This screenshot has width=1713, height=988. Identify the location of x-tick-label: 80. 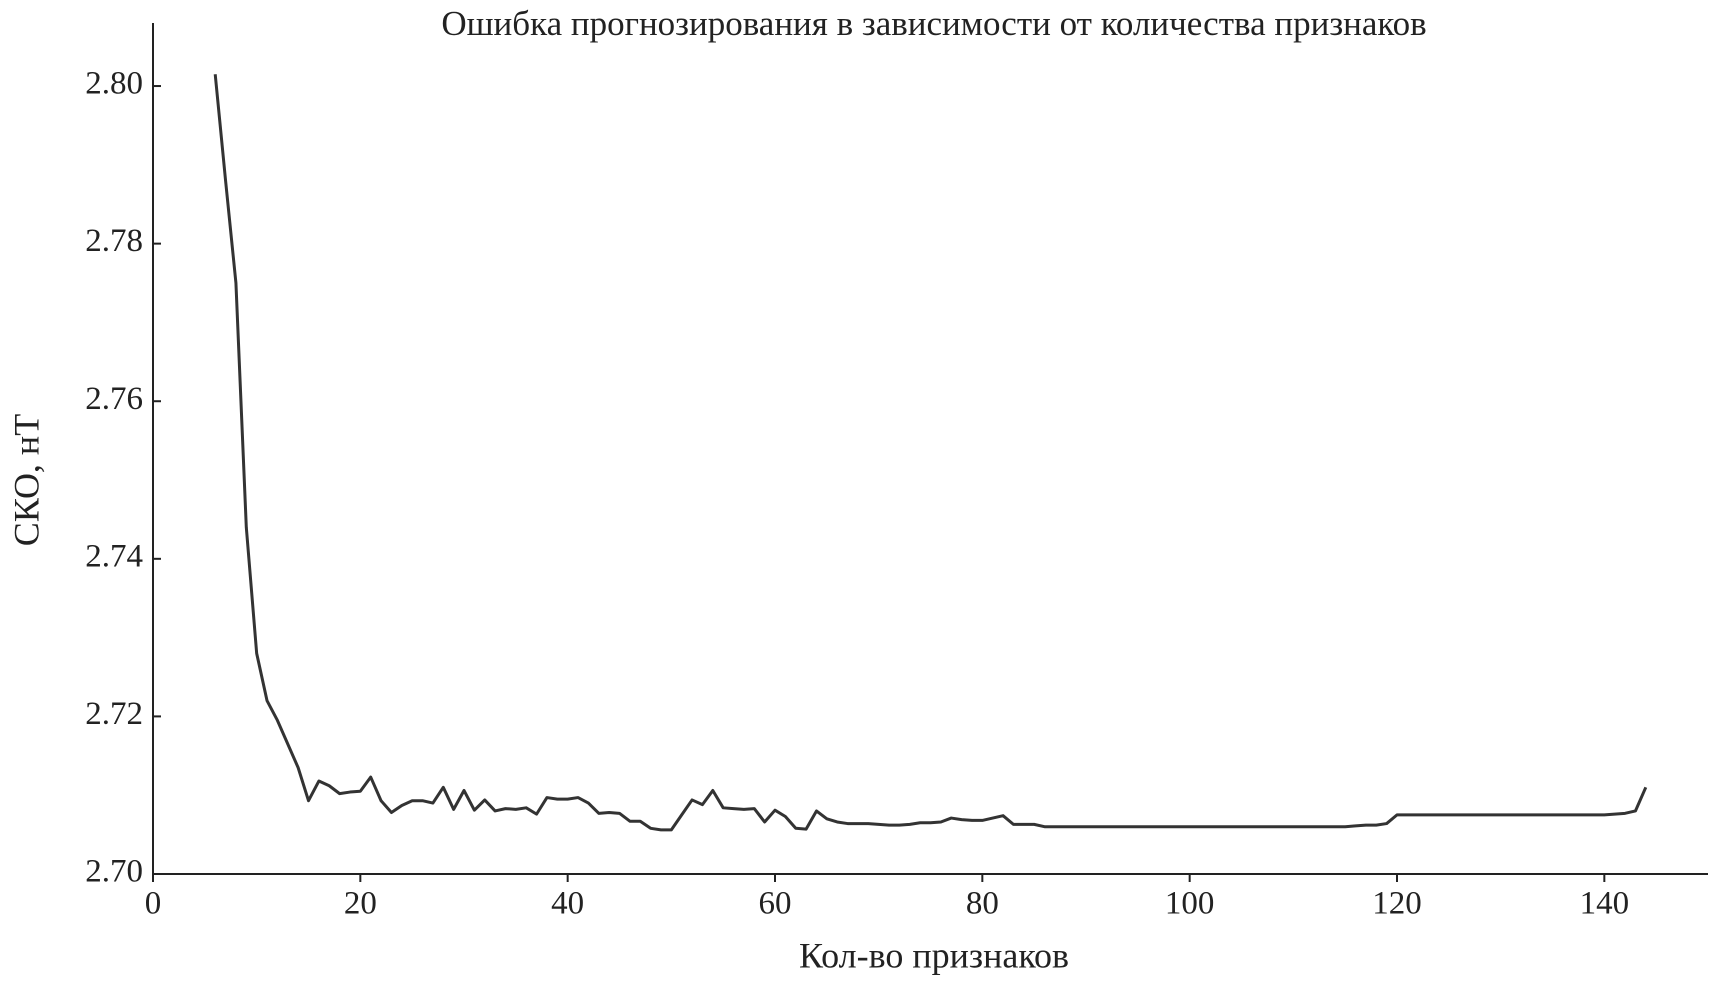
(982, 904).